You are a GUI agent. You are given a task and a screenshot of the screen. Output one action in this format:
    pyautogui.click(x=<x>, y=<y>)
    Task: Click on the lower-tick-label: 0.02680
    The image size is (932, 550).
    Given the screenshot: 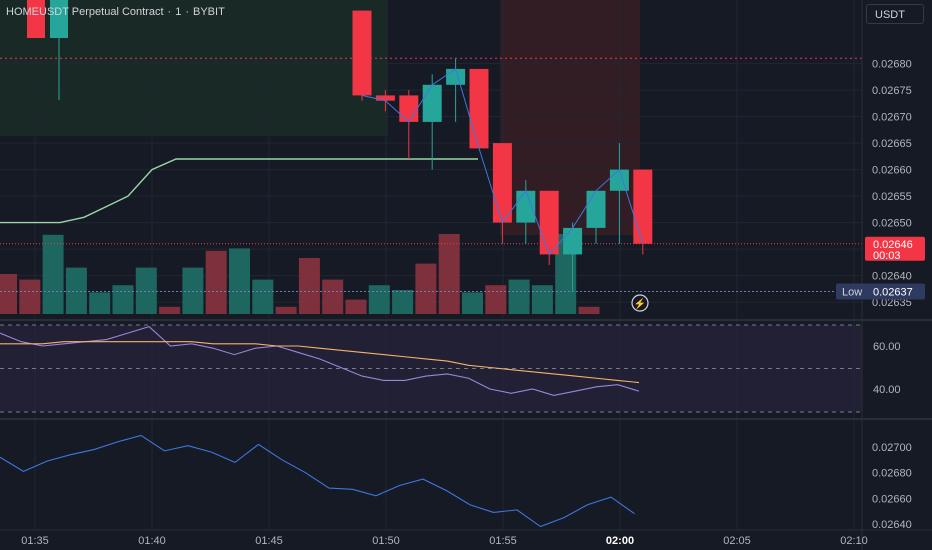 What is the action you would take?
    pyautogui.click(x=892, y=474)
    